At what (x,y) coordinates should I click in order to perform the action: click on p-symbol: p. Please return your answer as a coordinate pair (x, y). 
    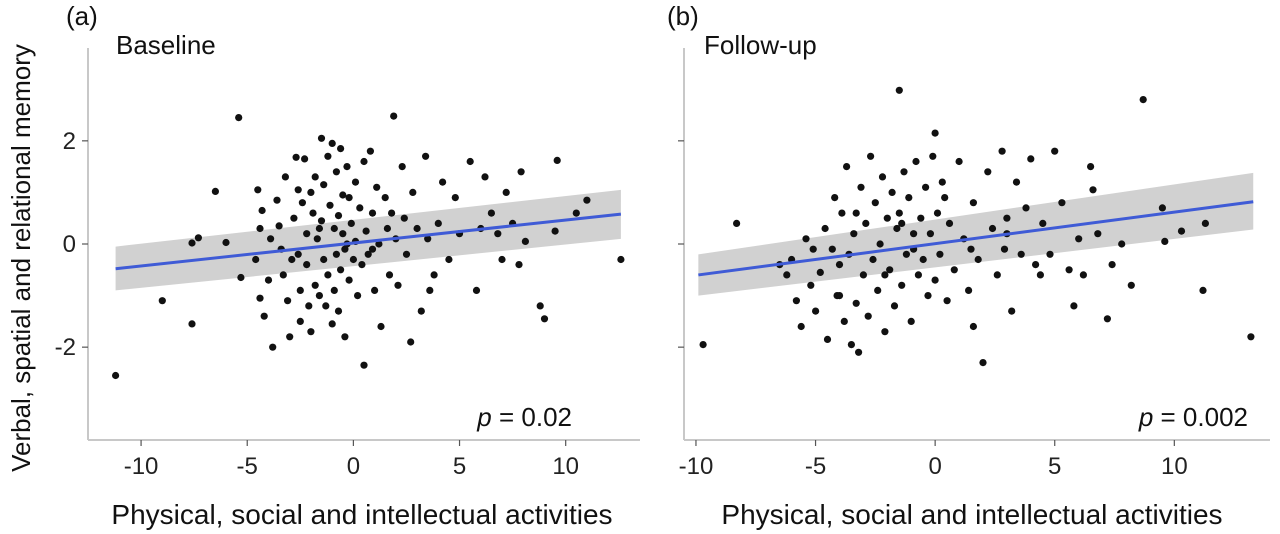
    Looking at the image, I should click on (483, 417).